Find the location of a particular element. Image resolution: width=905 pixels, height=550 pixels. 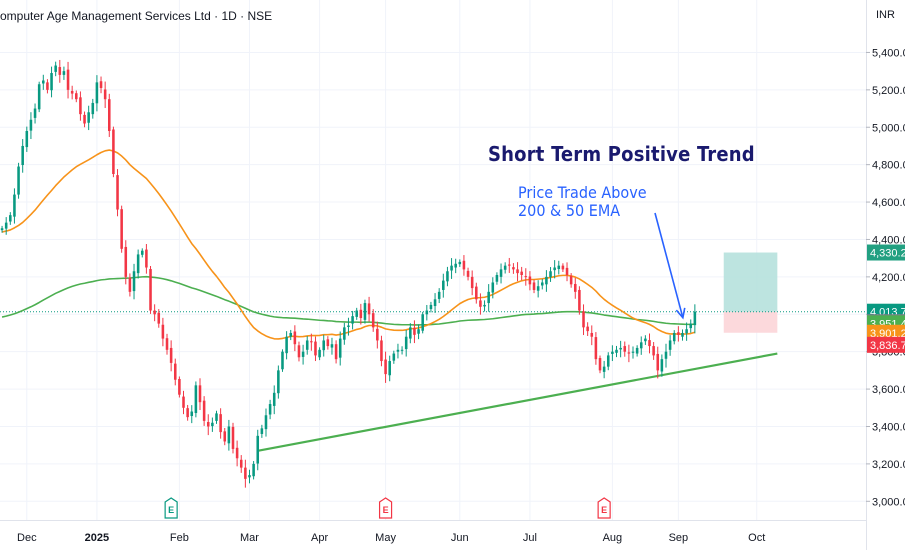

time-axis-label: 2025 is located at coordinates (97, 538).